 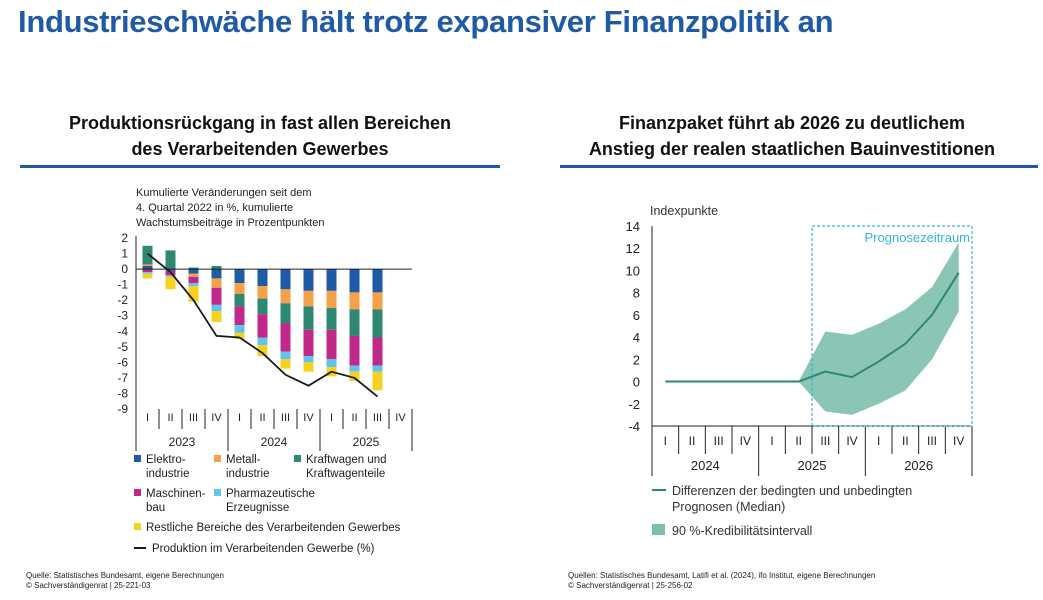 I want to click on legend-label: bau, so click(x=155, y=508).